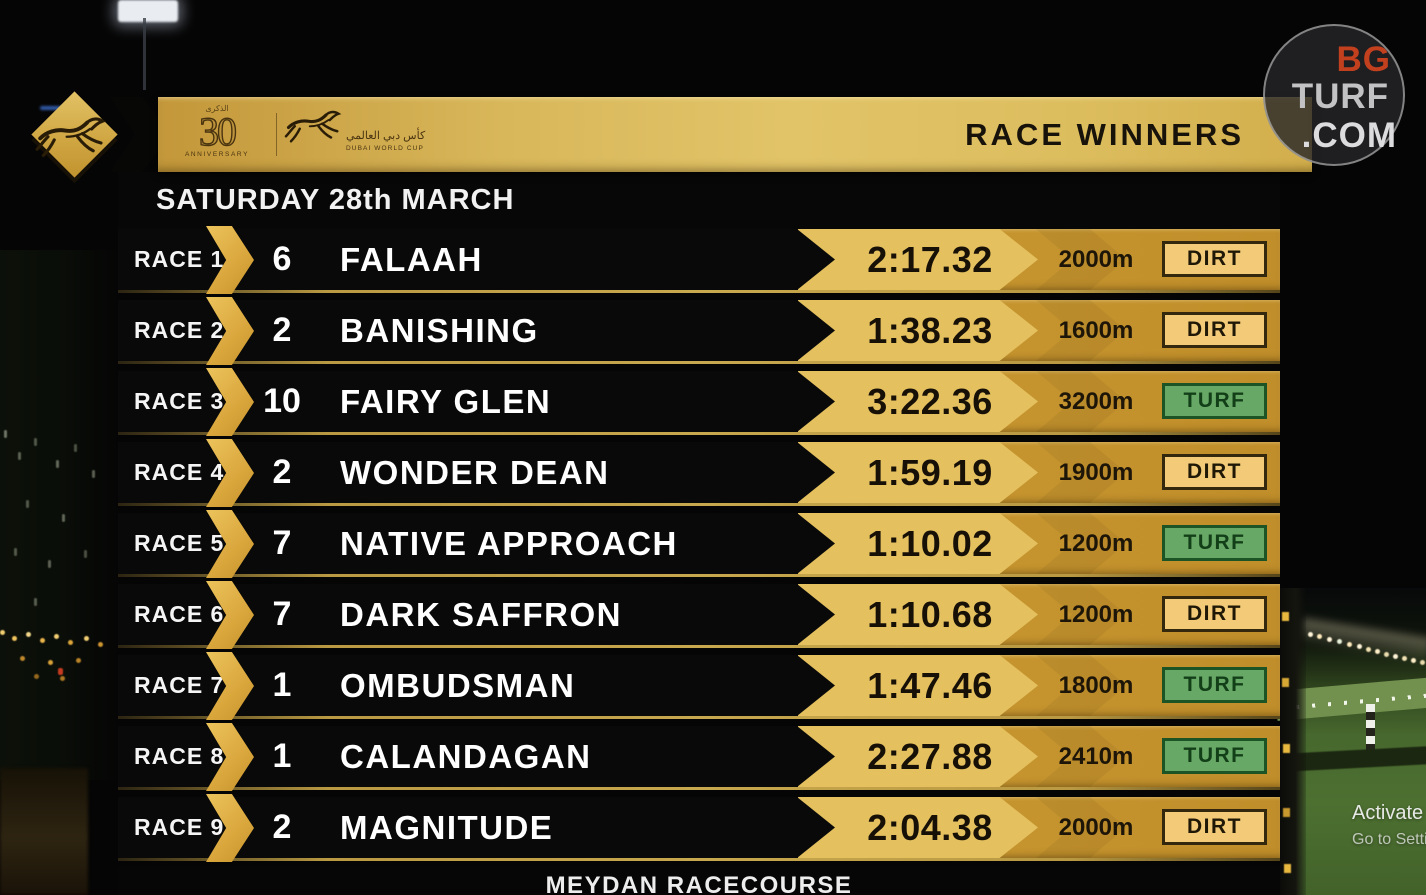  I want to click on galloping-horse-icon, so click(313, 126).